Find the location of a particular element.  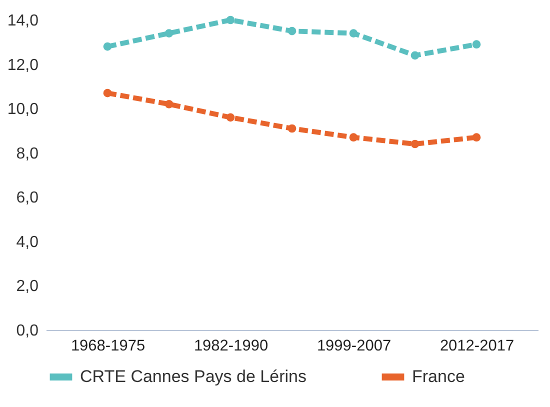

y-tick-label: 12,0 is located at coordinates (23, 65).